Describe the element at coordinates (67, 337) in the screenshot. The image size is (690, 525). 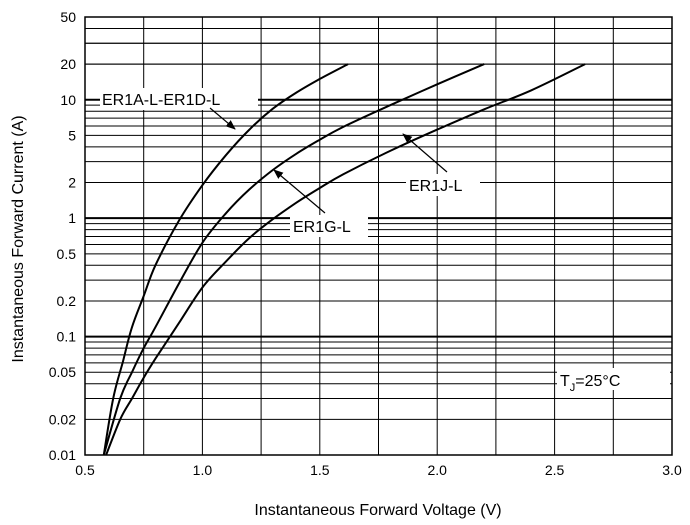
I see `y-tick-label: 0.1` at that location.